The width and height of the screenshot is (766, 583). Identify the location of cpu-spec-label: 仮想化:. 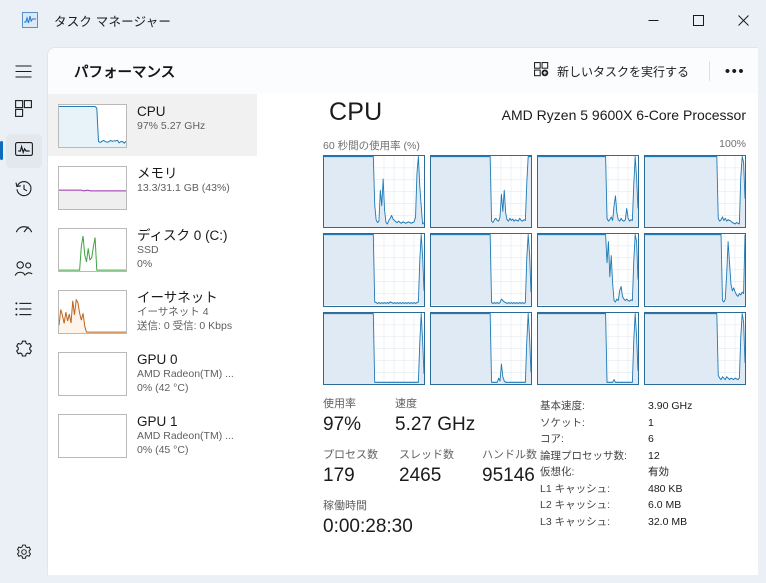
(557, 472).